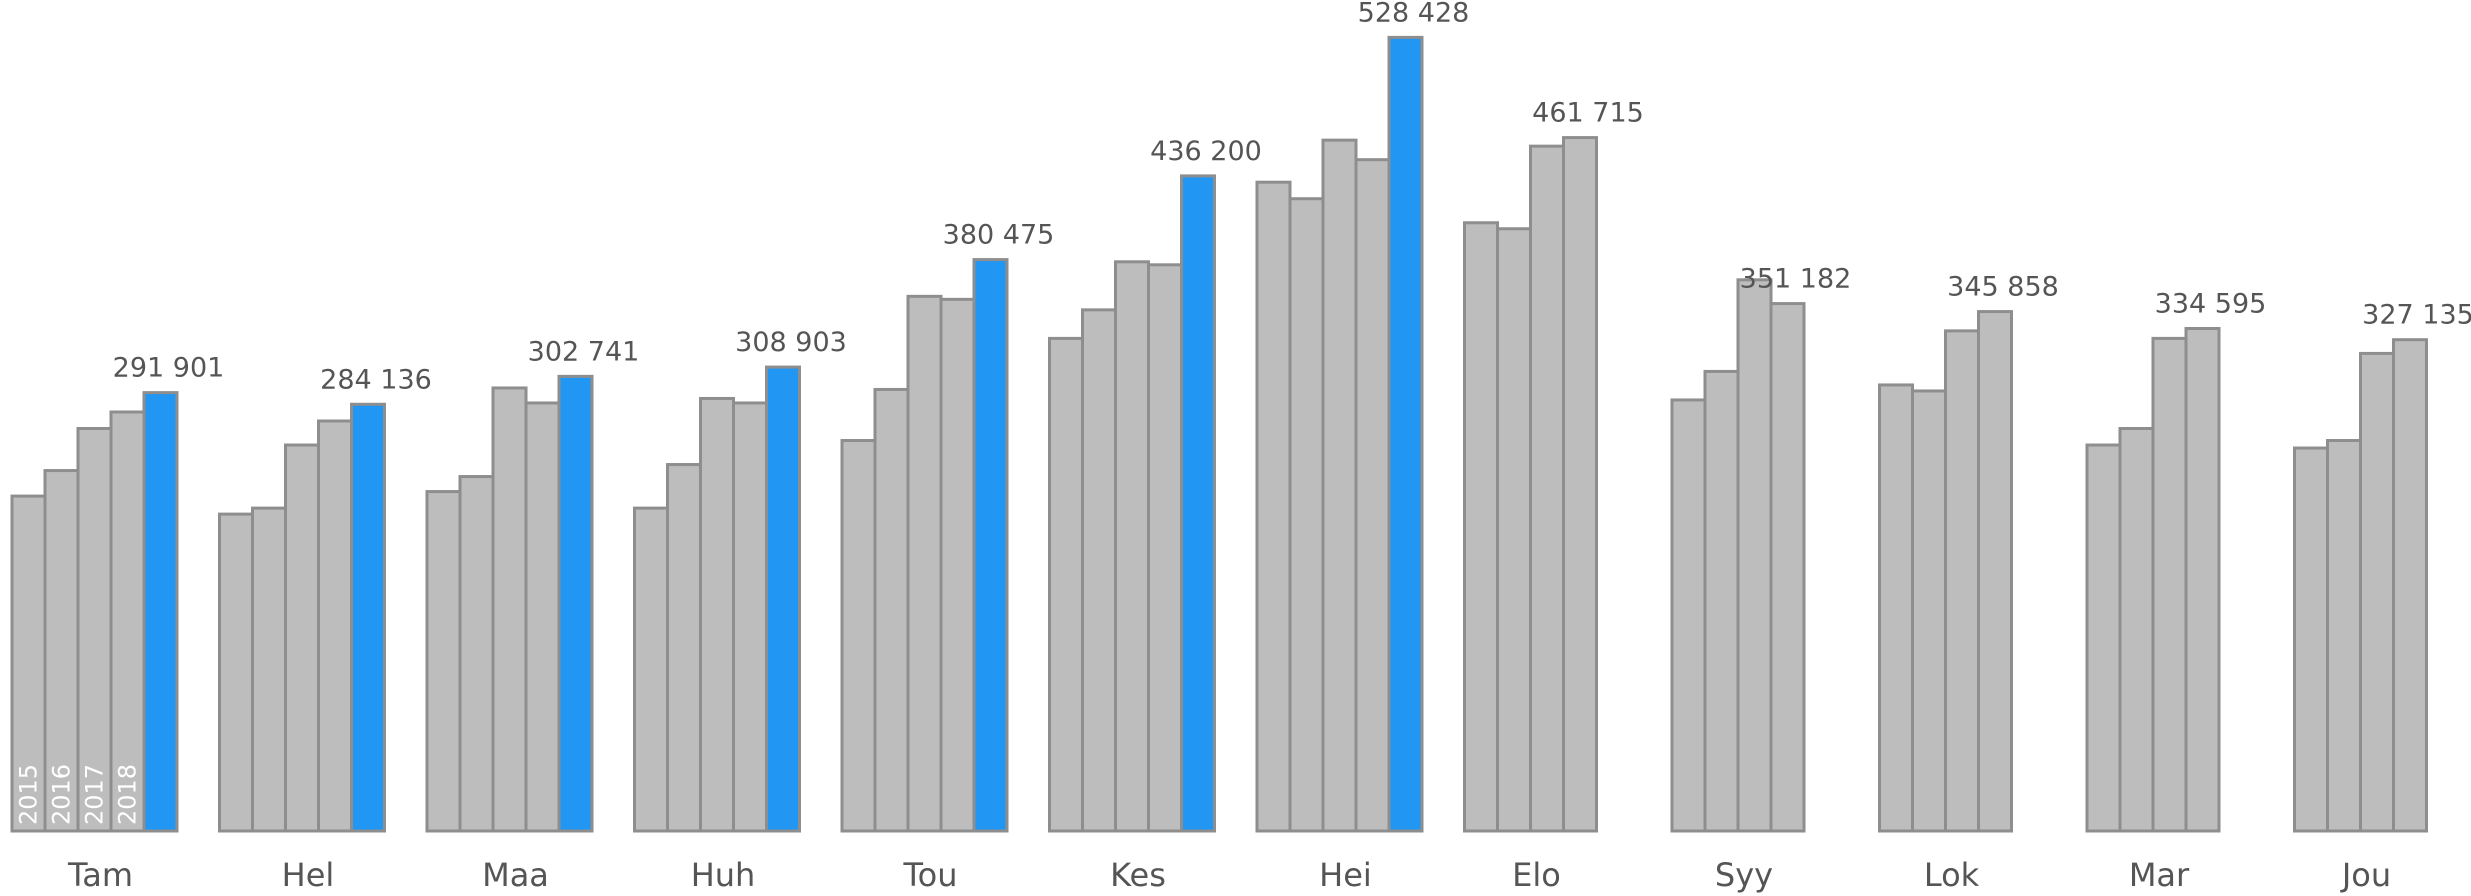 Image resolution: width=2471 pixels, height=896 pixels. Describe the element at coordinates (750, 617) in the screenshot. I see `bar-huh-2018` at that location.